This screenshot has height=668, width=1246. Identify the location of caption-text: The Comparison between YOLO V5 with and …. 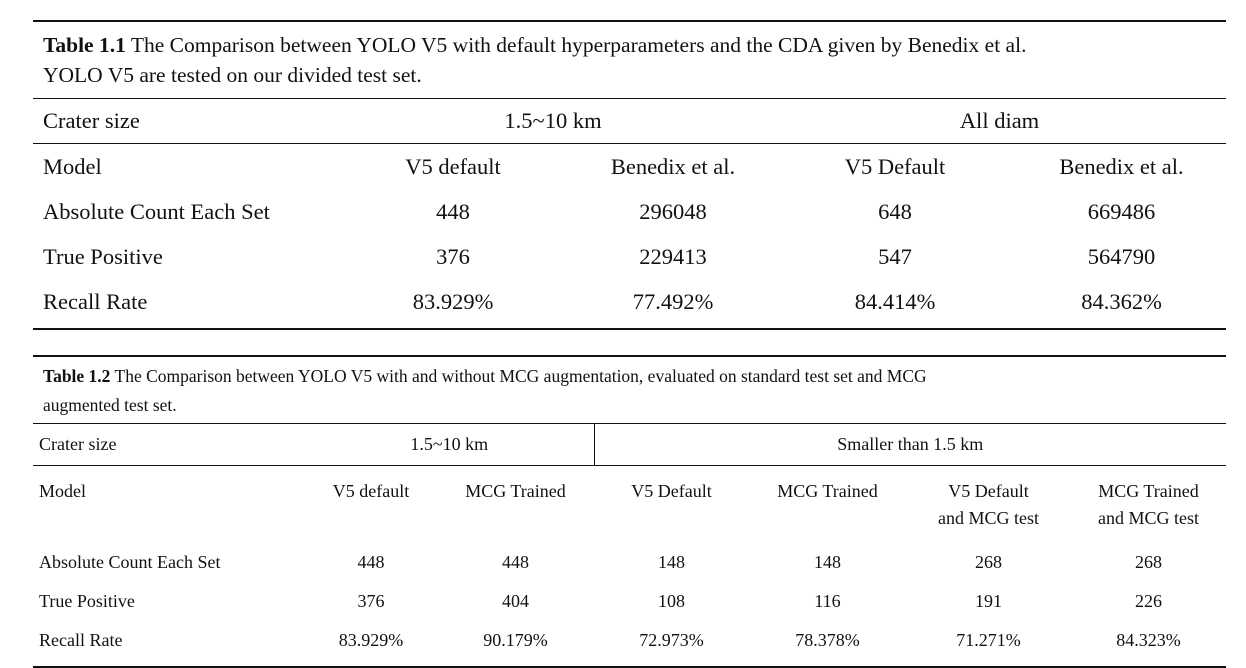
(520, 376).